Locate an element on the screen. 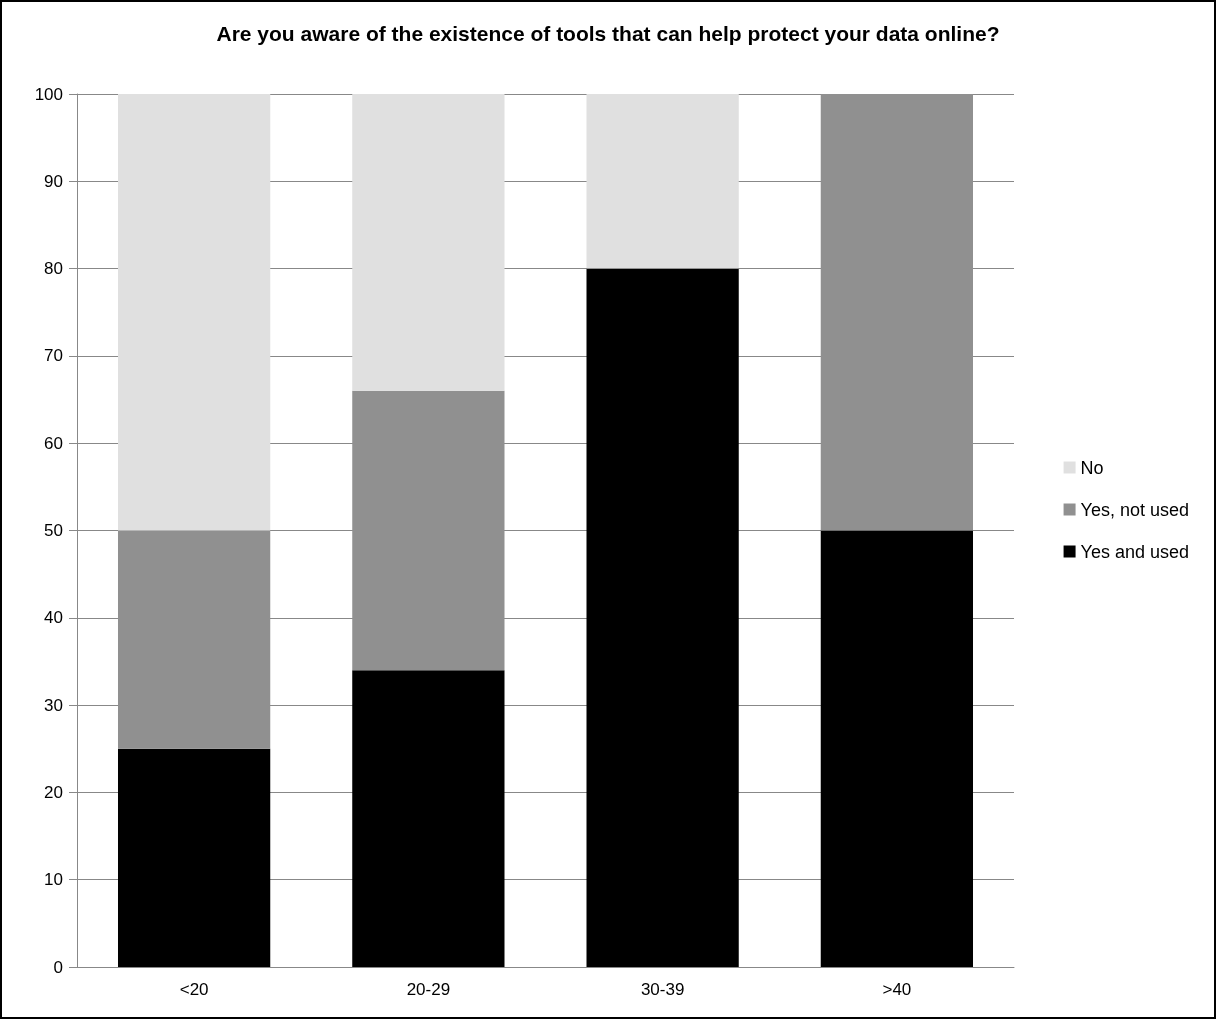 This screenshot has width=1216, height=1019. y-tick-label: 70 is located at coordinates (53, 356).